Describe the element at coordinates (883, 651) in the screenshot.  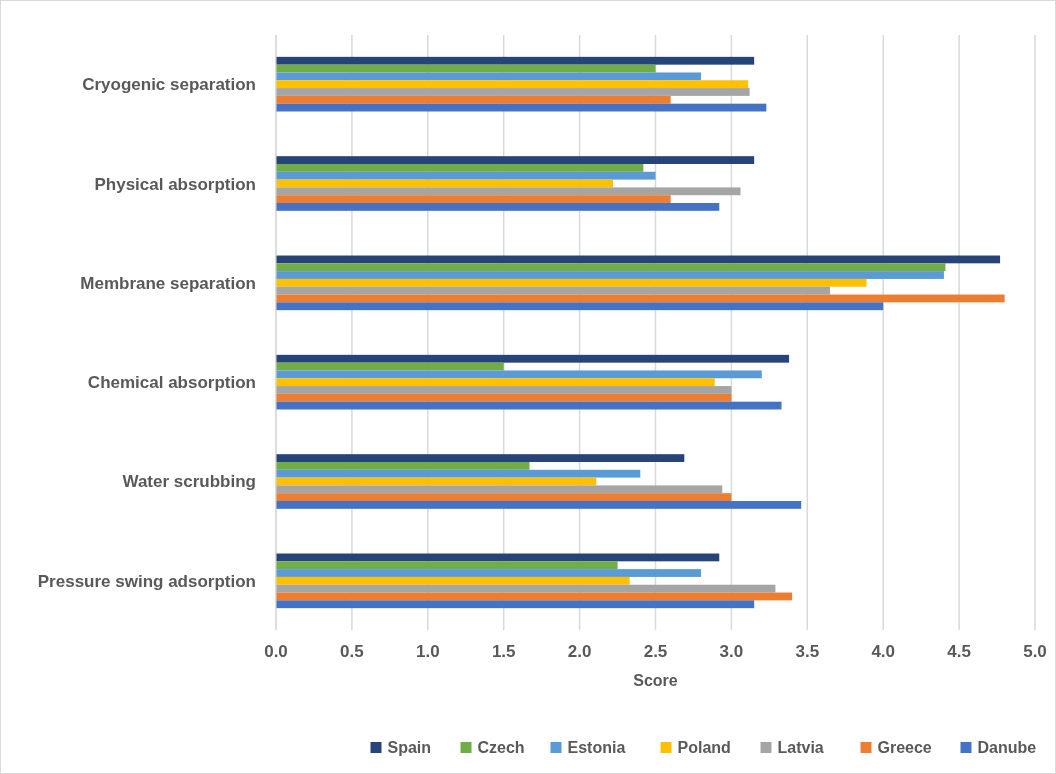
I see `x-tick-label: 4.0` at that location.